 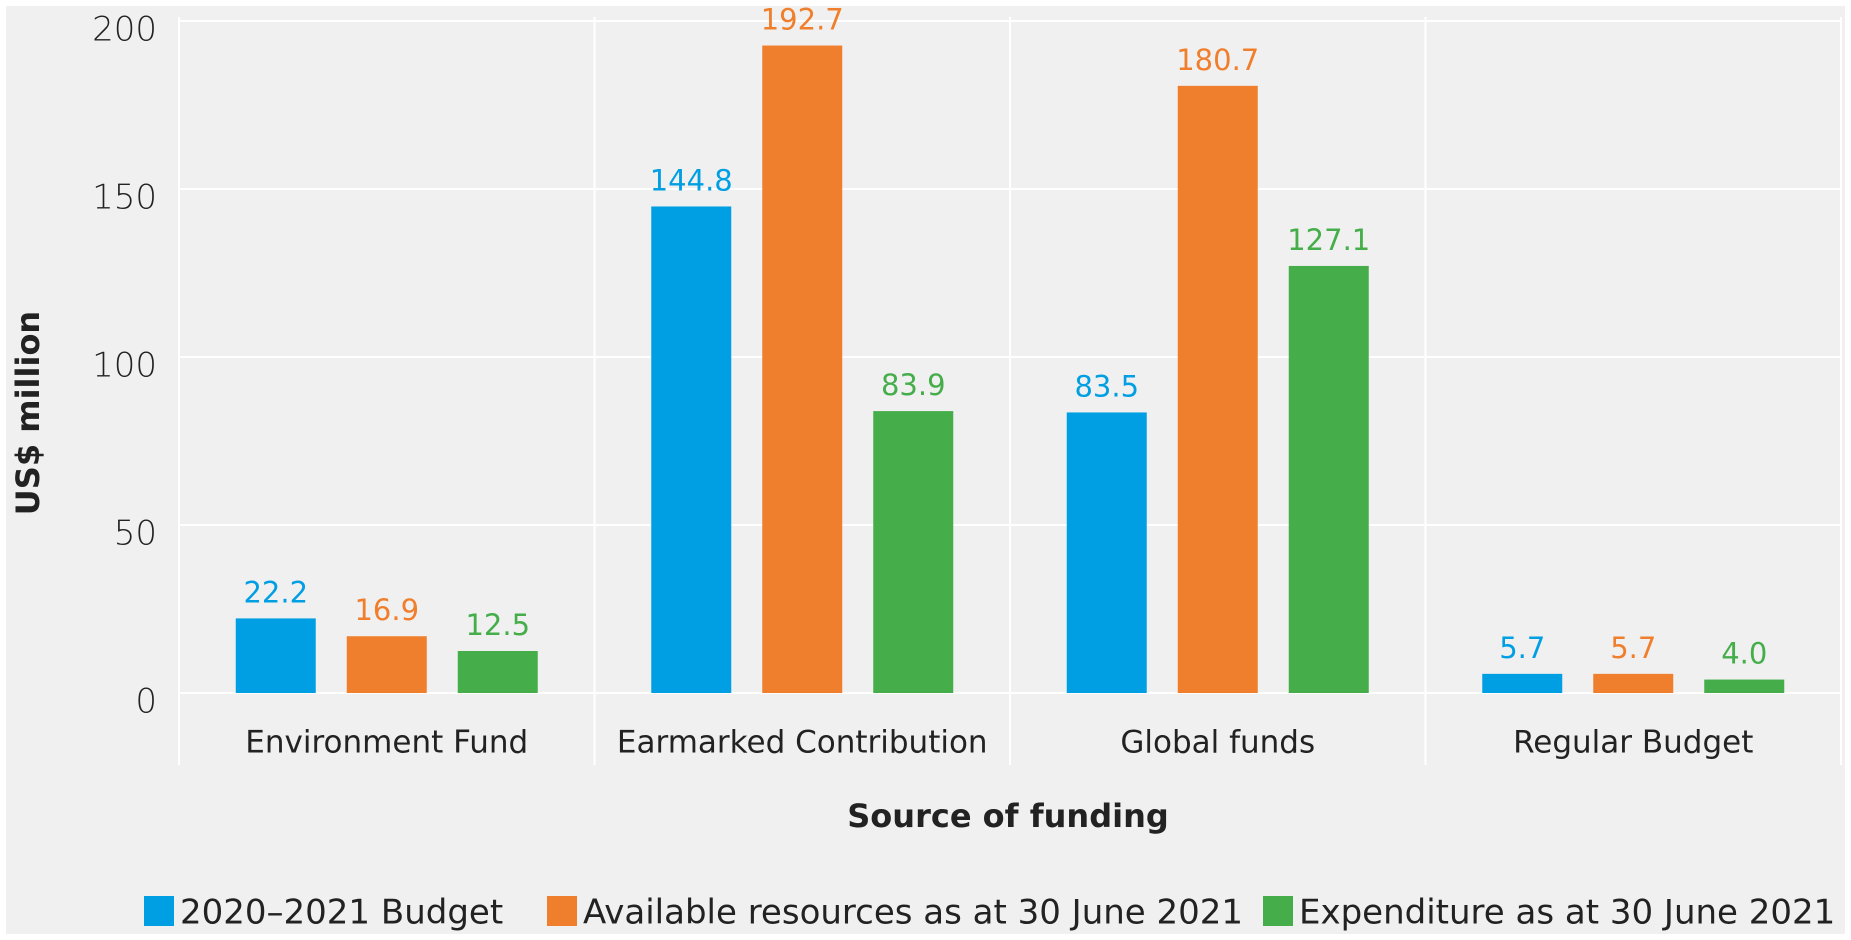 What do you see at coordinates (386, 743) in the screenshot?
I see `x-tick-label: Environment Fund` at bounding box center [386, 743].